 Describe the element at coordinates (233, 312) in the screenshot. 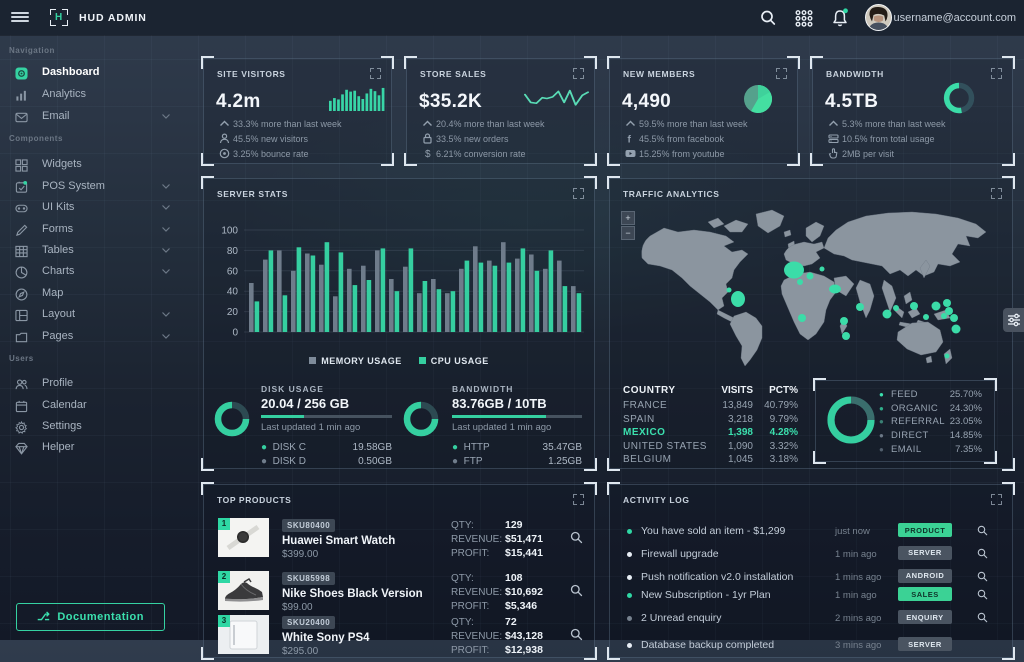

I see `svg-text: 20` at that location.